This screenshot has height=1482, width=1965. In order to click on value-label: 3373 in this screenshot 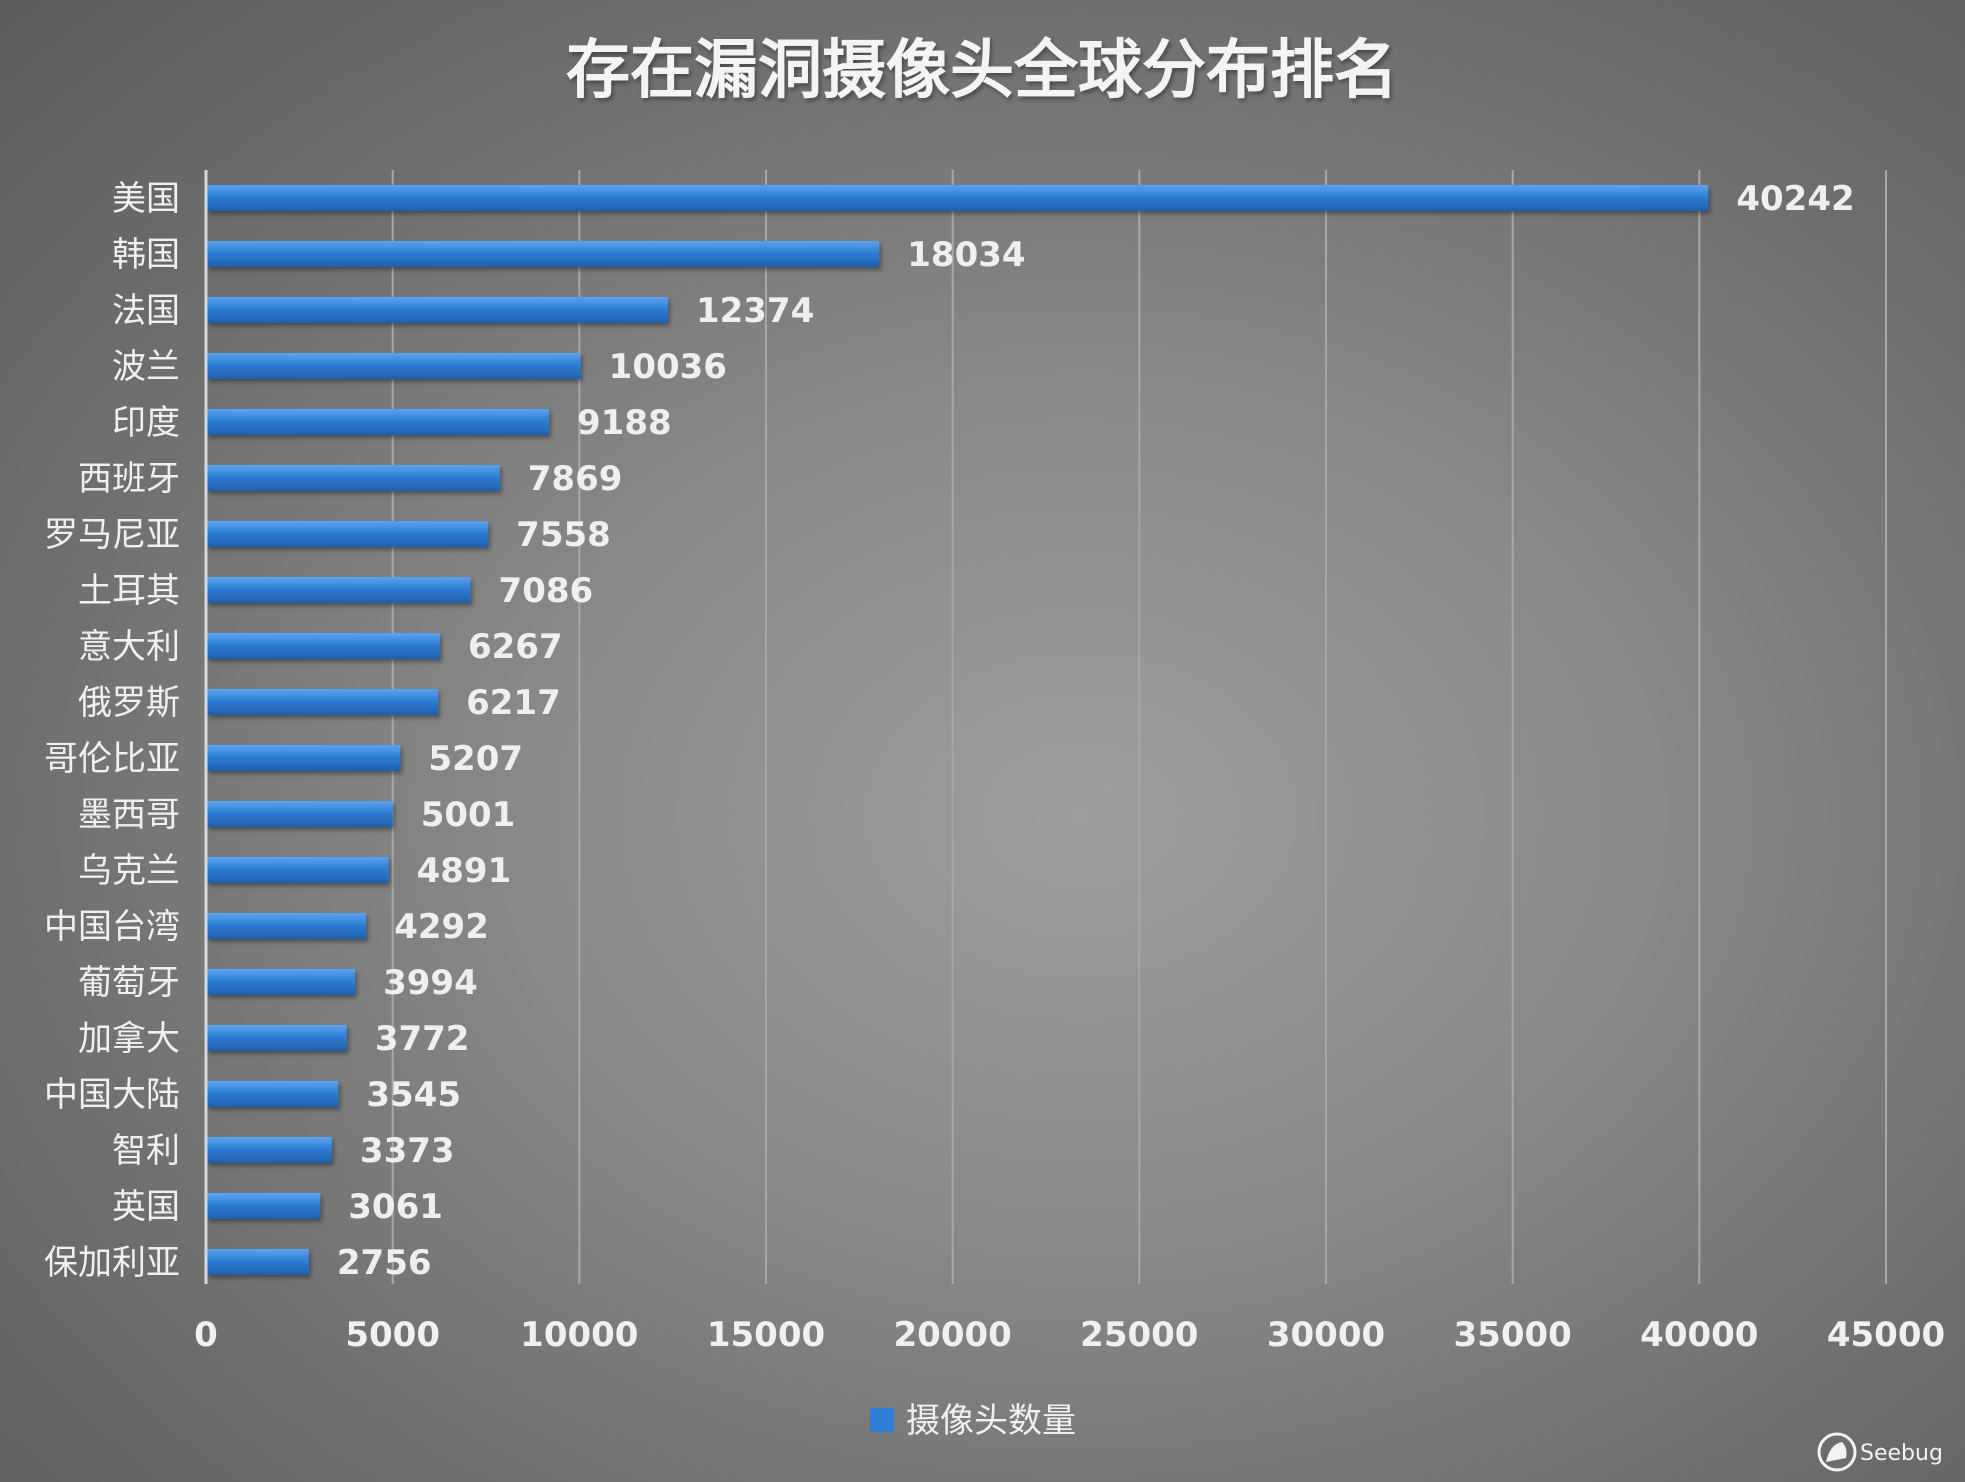, I will do `click(407, 1151)`.